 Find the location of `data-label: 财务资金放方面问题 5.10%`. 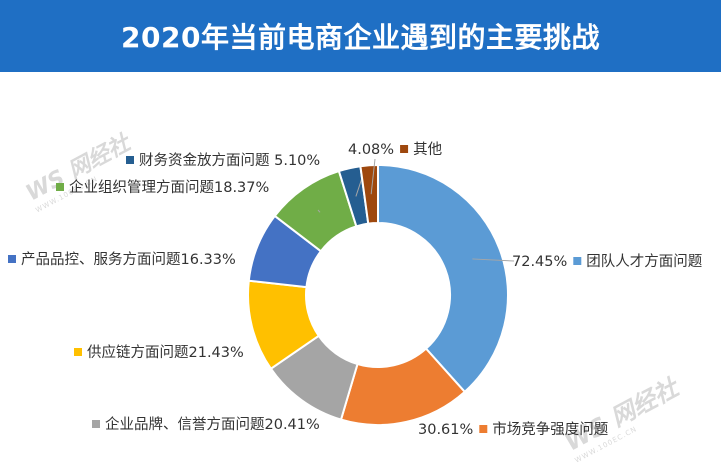

data-label: 财务资金放方面问题 5.10% is located at coordinates (223, 160).